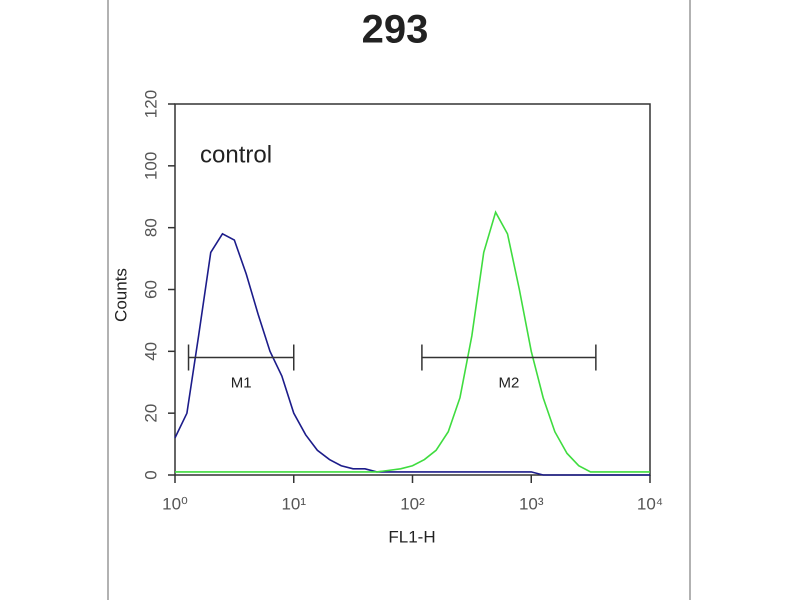  I want to click on y-tick-label: 100, so click(150, 166).